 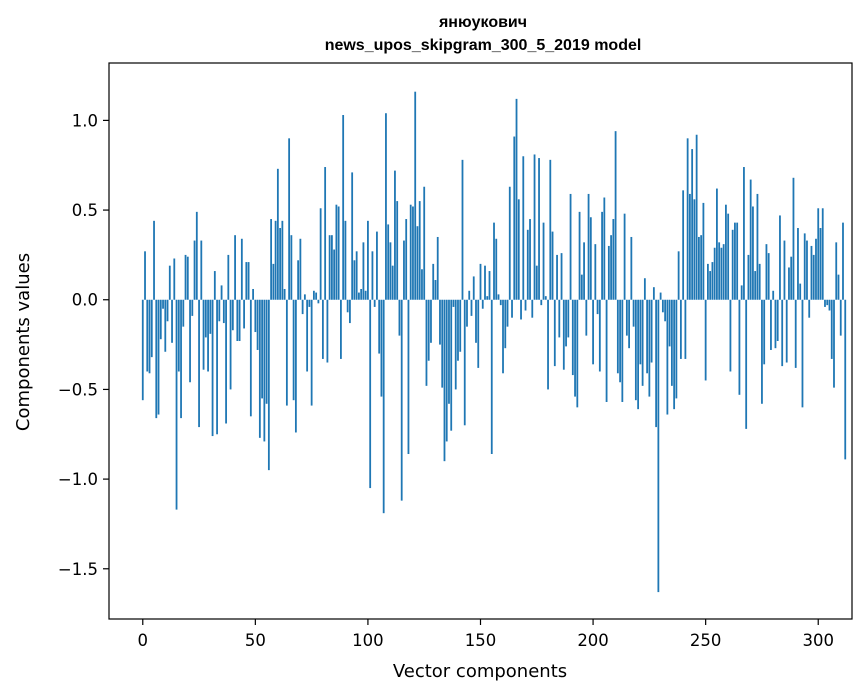 What do you see at coordinates (85, 210) in the screenshot?
I see `y-tick-label: 0.5` at bounding box center [85, 210].